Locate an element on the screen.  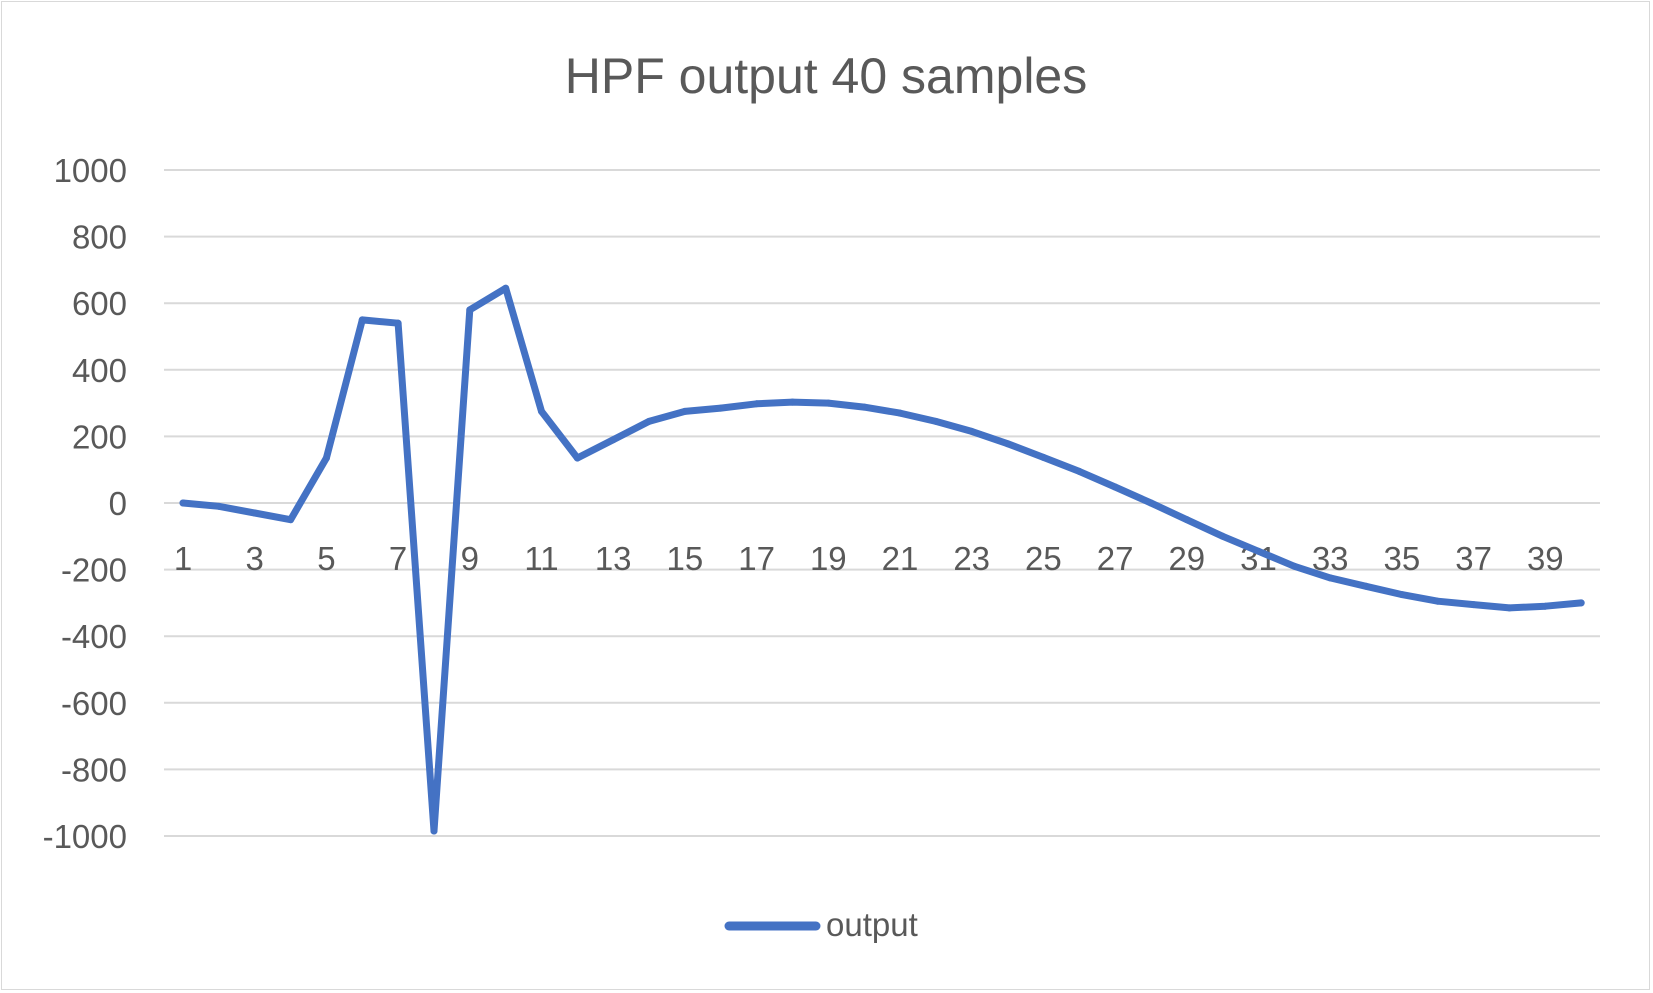
x-tick-label: 21 is located at coordinates (900, 558).